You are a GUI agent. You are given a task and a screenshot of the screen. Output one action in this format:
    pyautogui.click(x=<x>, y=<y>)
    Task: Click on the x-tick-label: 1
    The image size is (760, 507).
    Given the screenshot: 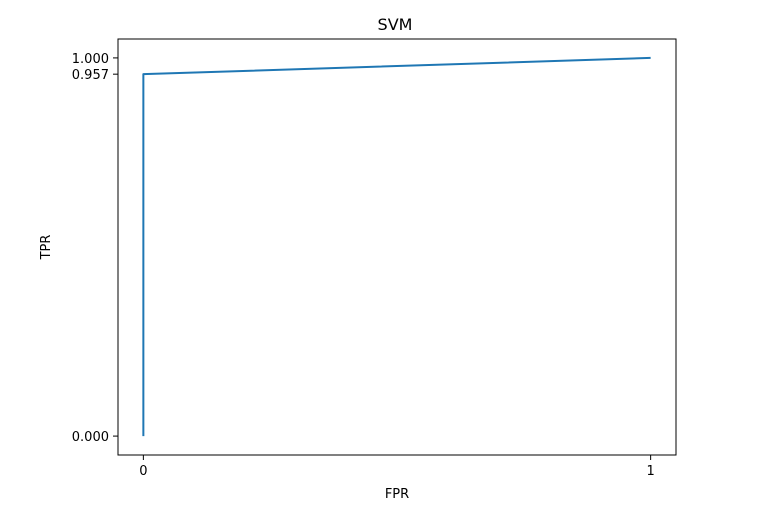 What is the action you would take?
    pyautogui.click(x=650, y=471)
    